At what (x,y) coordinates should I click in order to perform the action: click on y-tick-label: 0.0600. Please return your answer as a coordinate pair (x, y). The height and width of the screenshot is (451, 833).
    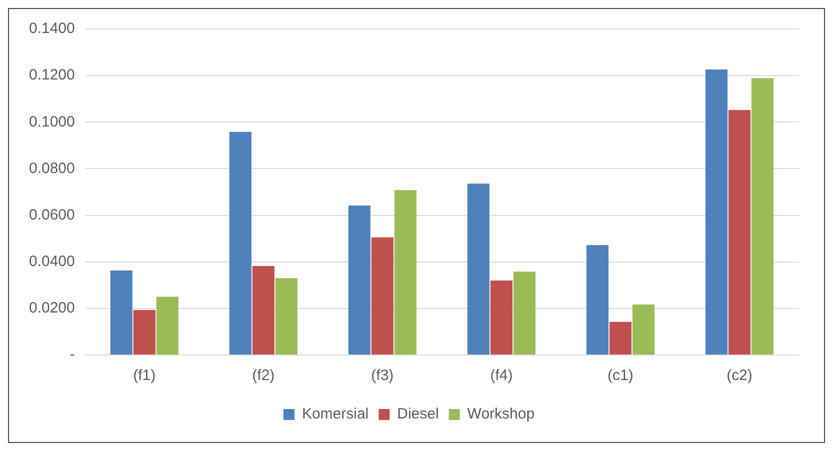
    Looking at the image, I should click on (51, 215).